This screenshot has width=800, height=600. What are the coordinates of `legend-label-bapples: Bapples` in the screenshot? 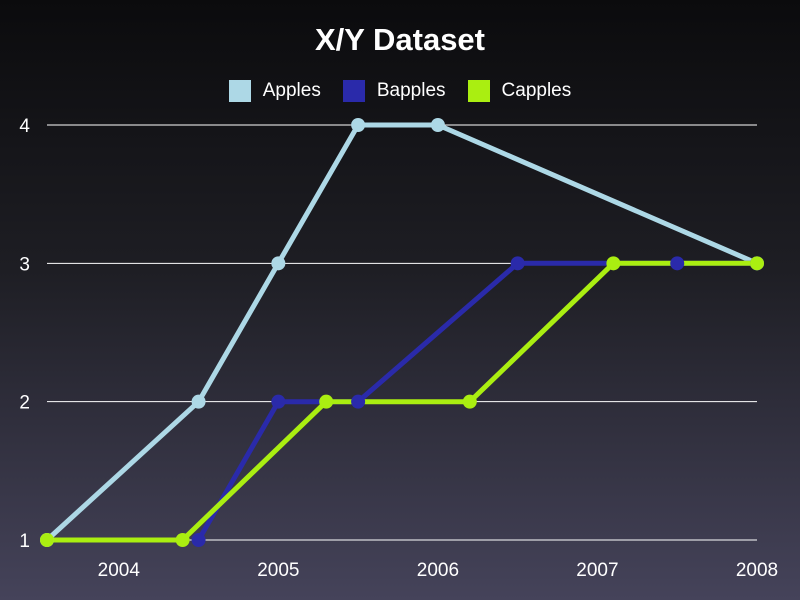 It's located at (411, 90).